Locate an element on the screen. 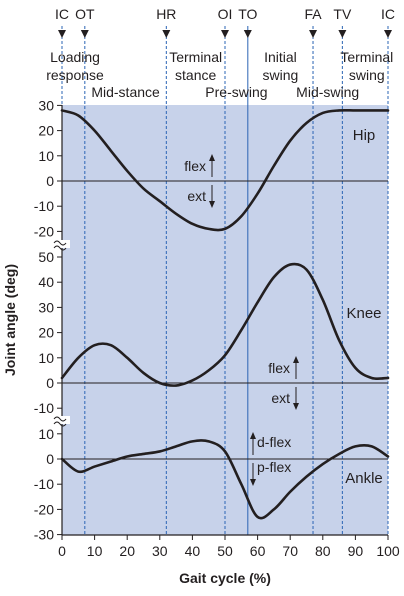 The width and height of the screenshot is (404, 596). phase-label: Mid-stance is located at coordinates (125, 92).